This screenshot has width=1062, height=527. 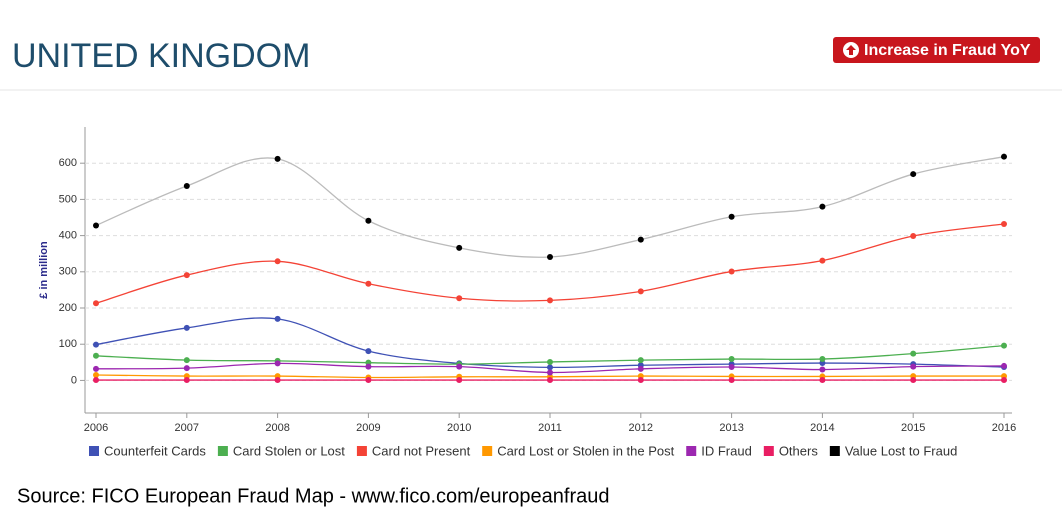 I want to click on legend-label: Value Lost to Fraud, so click(x=901, y=450).